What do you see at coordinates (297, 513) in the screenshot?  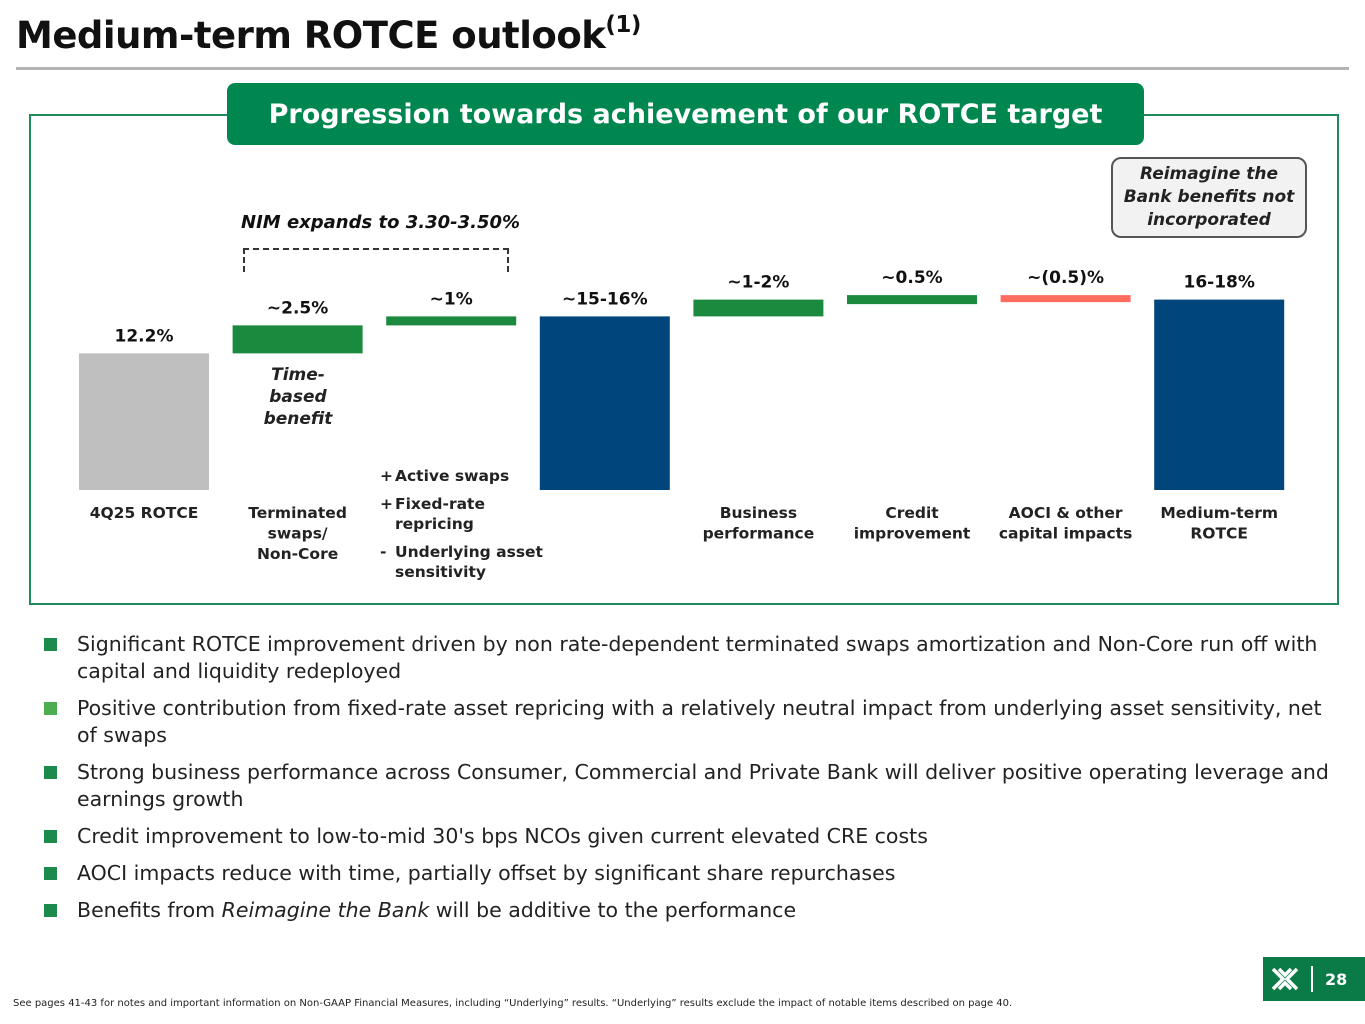 I see `category-label-1: Terminated` at bounding box center [297, 513].